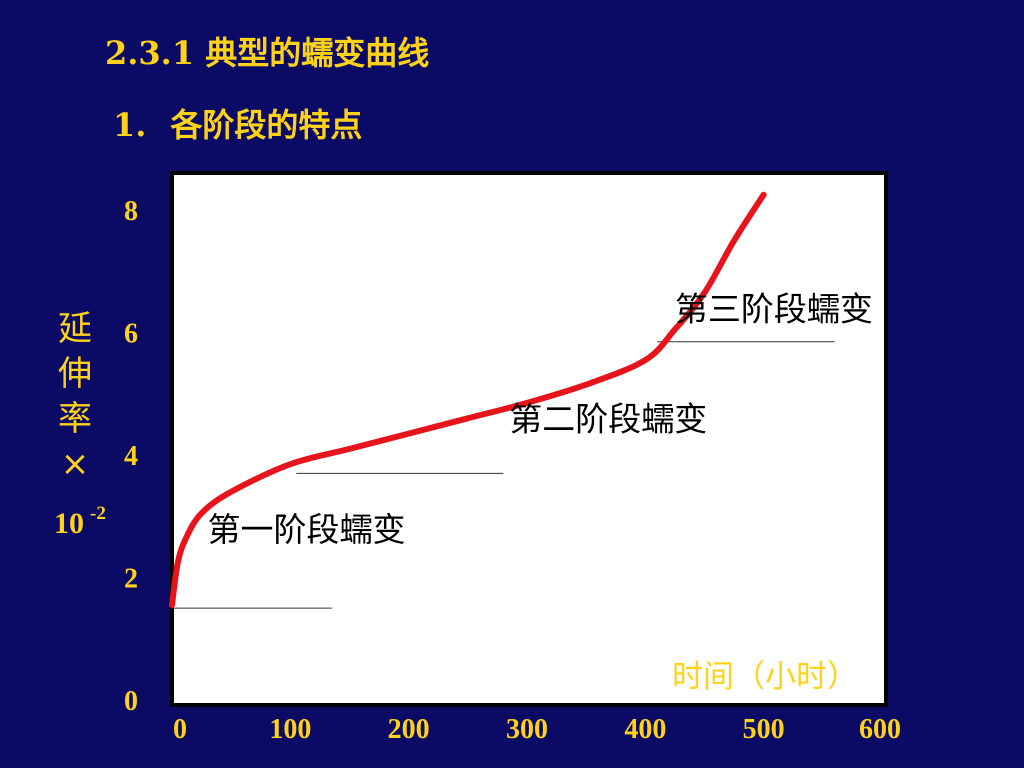 The image size is (1024, 768). Describe the element at coordinates (267, 53) in the screenshot. I see `slide-title: 2.3.1 典型的蠕变曲线` at that location.